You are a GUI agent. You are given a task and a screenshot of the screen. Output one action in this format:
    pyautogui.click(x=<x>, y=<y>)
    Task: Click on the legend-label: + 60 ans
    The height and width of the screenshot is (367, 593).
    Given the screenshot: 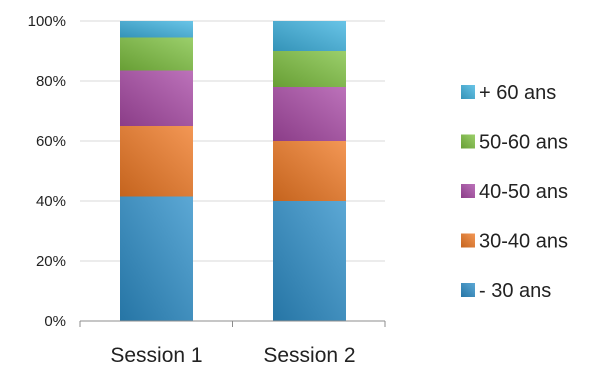 What is the action you would take?
    pyautogui.click(x=517, y=93)
    